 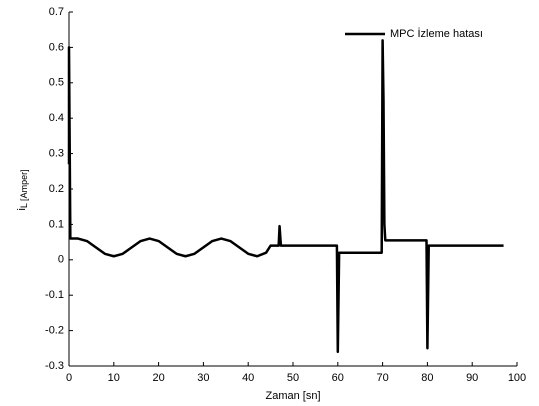 What do you see at coordinates (54, 366) in the screenshot?
I see `y-tick-label: -0.3` at bounding box center [54, 366].